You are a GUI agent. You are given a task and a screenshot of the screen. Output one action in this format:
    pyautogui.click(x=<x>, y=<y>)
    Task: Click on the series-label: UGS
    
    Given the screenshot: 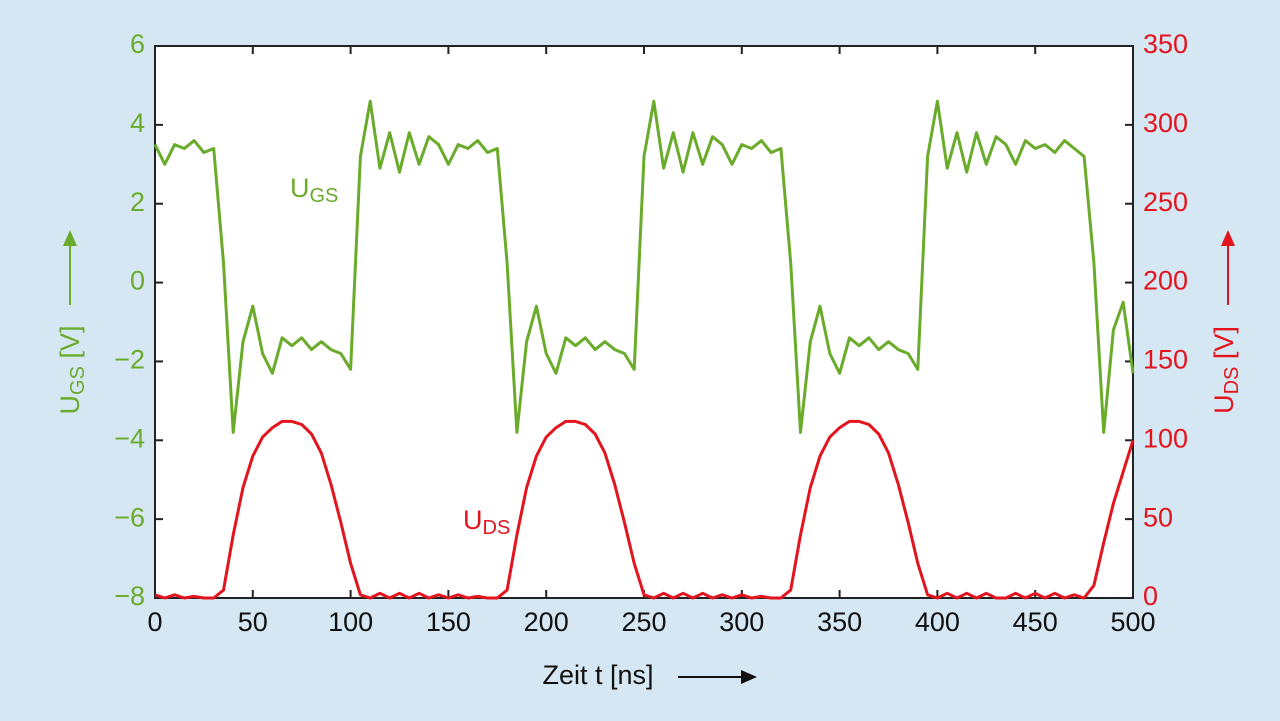 What is the action you would take?
    pyautogui.click(x=314, y=190)
    